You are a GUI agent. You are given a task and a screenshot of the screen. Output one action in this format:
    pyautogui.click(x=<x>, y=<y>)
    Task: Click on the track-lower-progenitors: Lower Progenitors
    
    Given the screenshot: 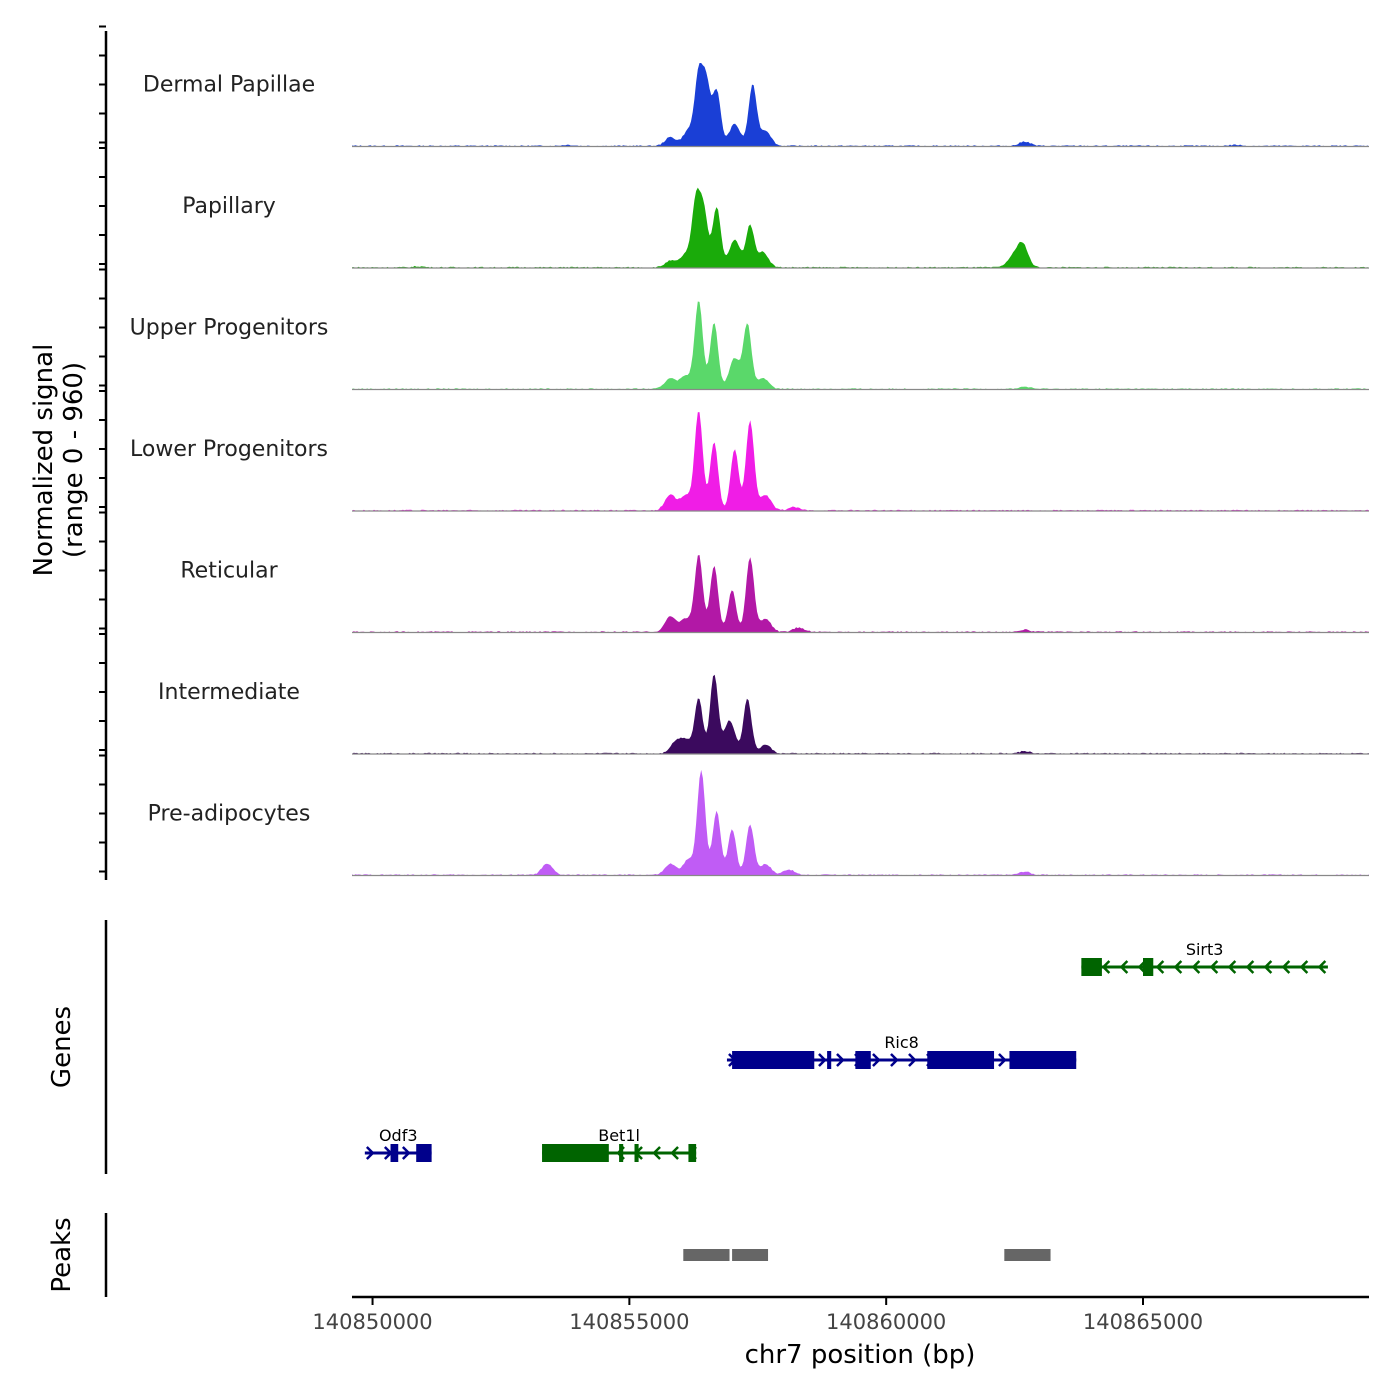 What is the action you would take?
    pyautogui.click(x=749, y=462)
    